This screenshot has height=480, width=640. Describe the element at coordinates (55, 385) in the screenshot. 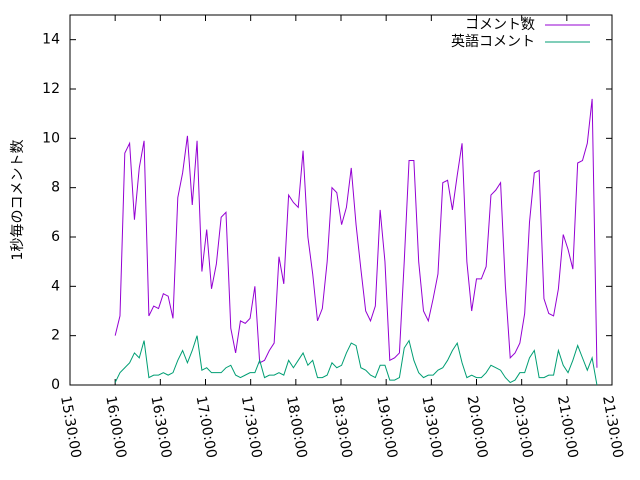

I see `y-tick-label: 0` at that location.